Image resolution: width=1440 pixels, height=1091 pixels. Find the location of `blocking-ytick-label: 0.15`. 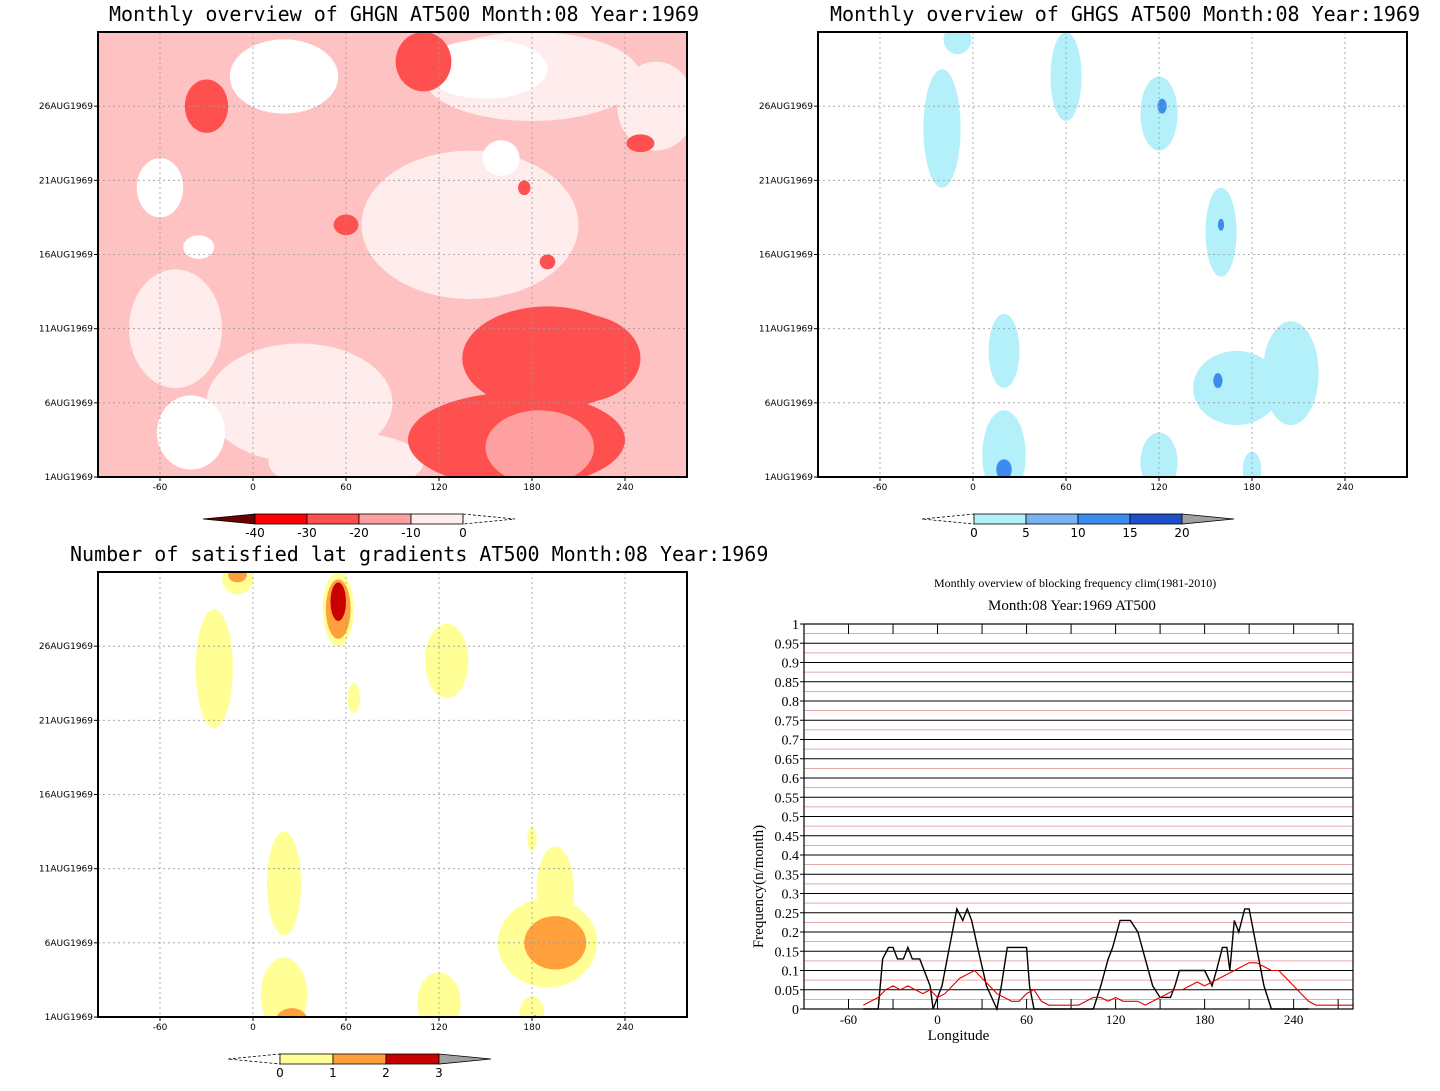

blocking-ytick-label: 0.15 is located at coordinates (787, 952).